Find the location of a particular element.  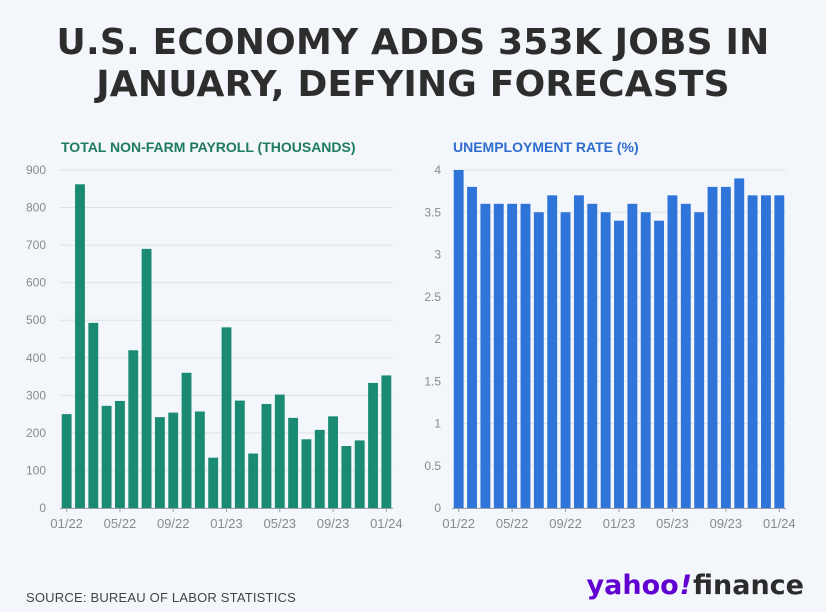

unemployment-x-ticks: 01/22 05/22 09/22 01/23 05/23 09/23 01/24 is located at coordinates (619, 519).